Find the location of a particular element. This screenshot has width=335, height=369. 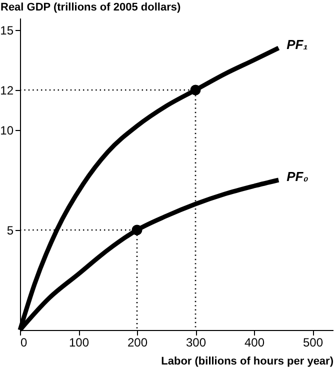

x-tick-label: 400 is located at coordinates (254, 343).